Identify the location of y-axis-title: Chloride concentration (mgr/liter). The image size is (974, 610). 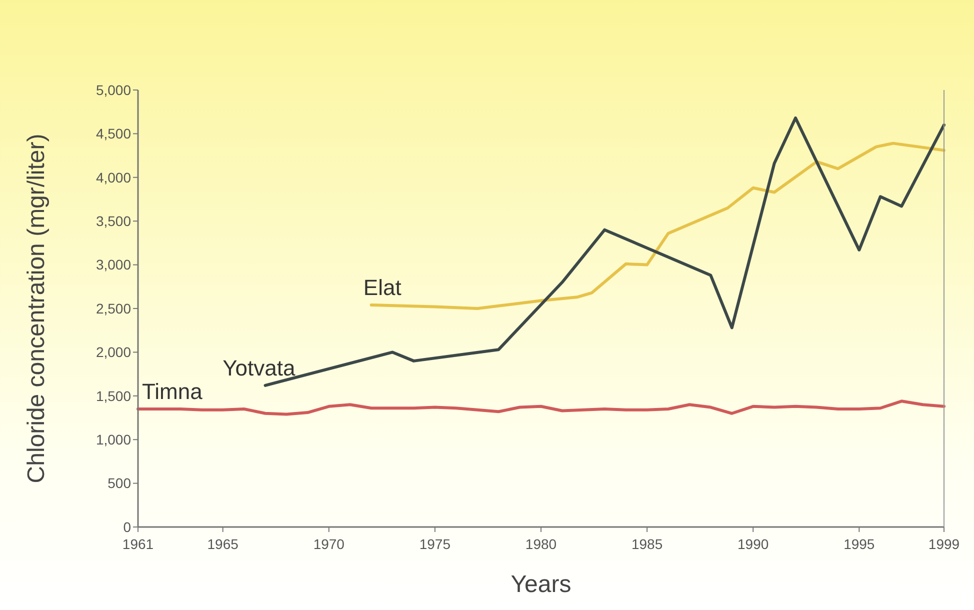
(36, 309).